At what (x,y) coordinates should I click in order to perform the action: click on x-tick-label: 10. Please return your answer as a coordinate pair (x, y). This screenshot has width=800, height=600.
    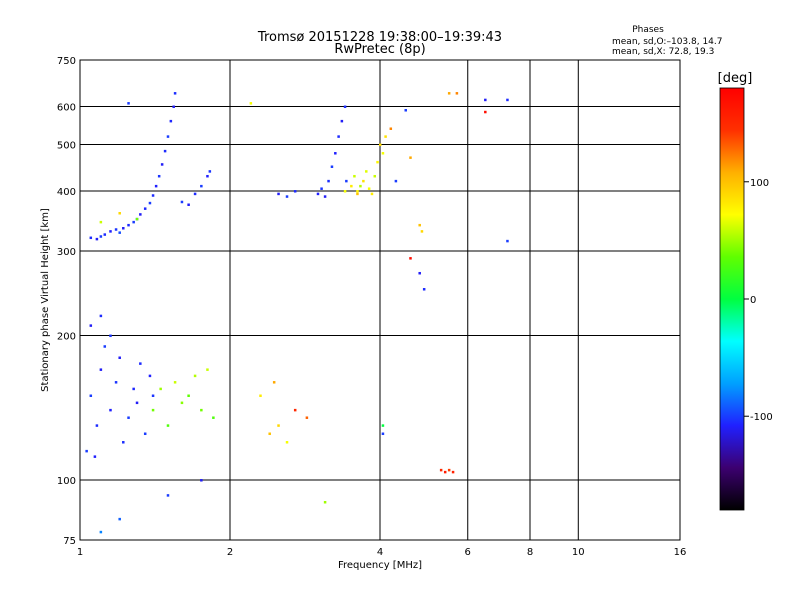
    Looking at the image, I should click on (578, 552).